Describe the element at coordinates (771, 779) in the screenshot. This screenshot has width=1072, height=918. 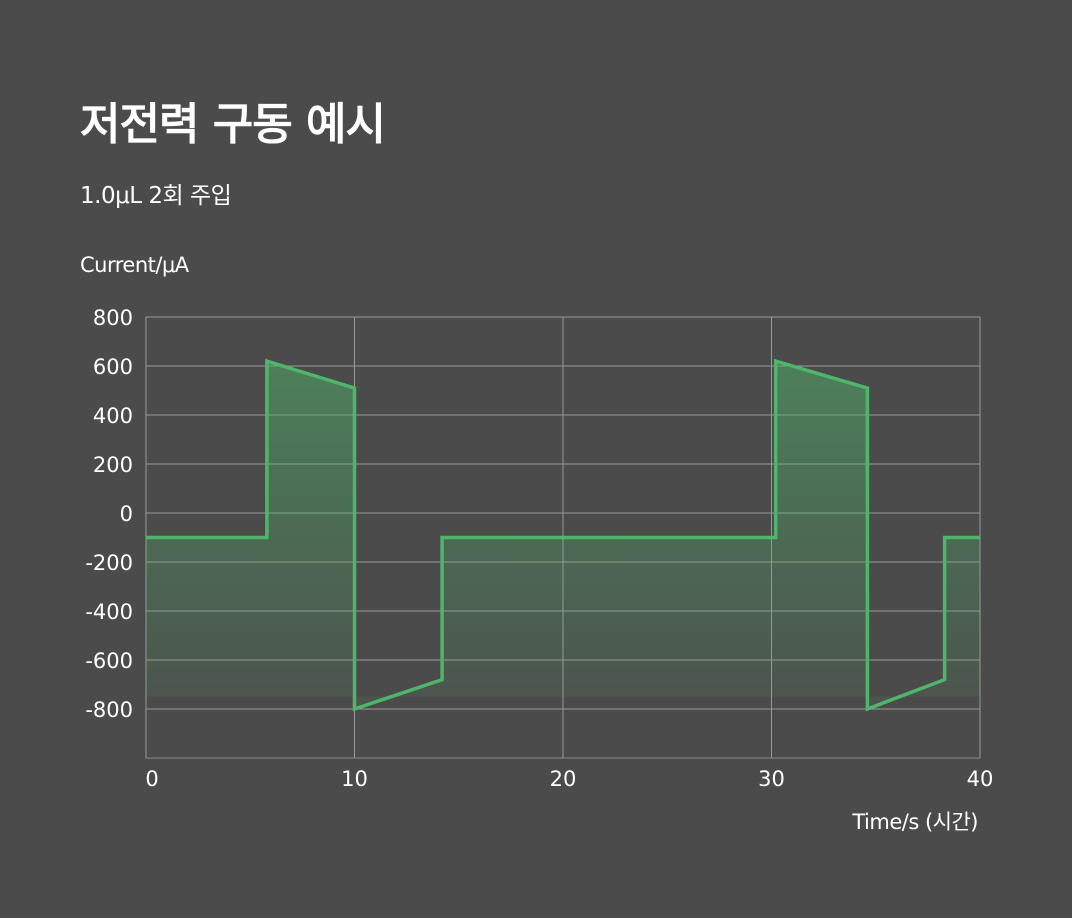
I see `x-tick-label: 30` at that location.